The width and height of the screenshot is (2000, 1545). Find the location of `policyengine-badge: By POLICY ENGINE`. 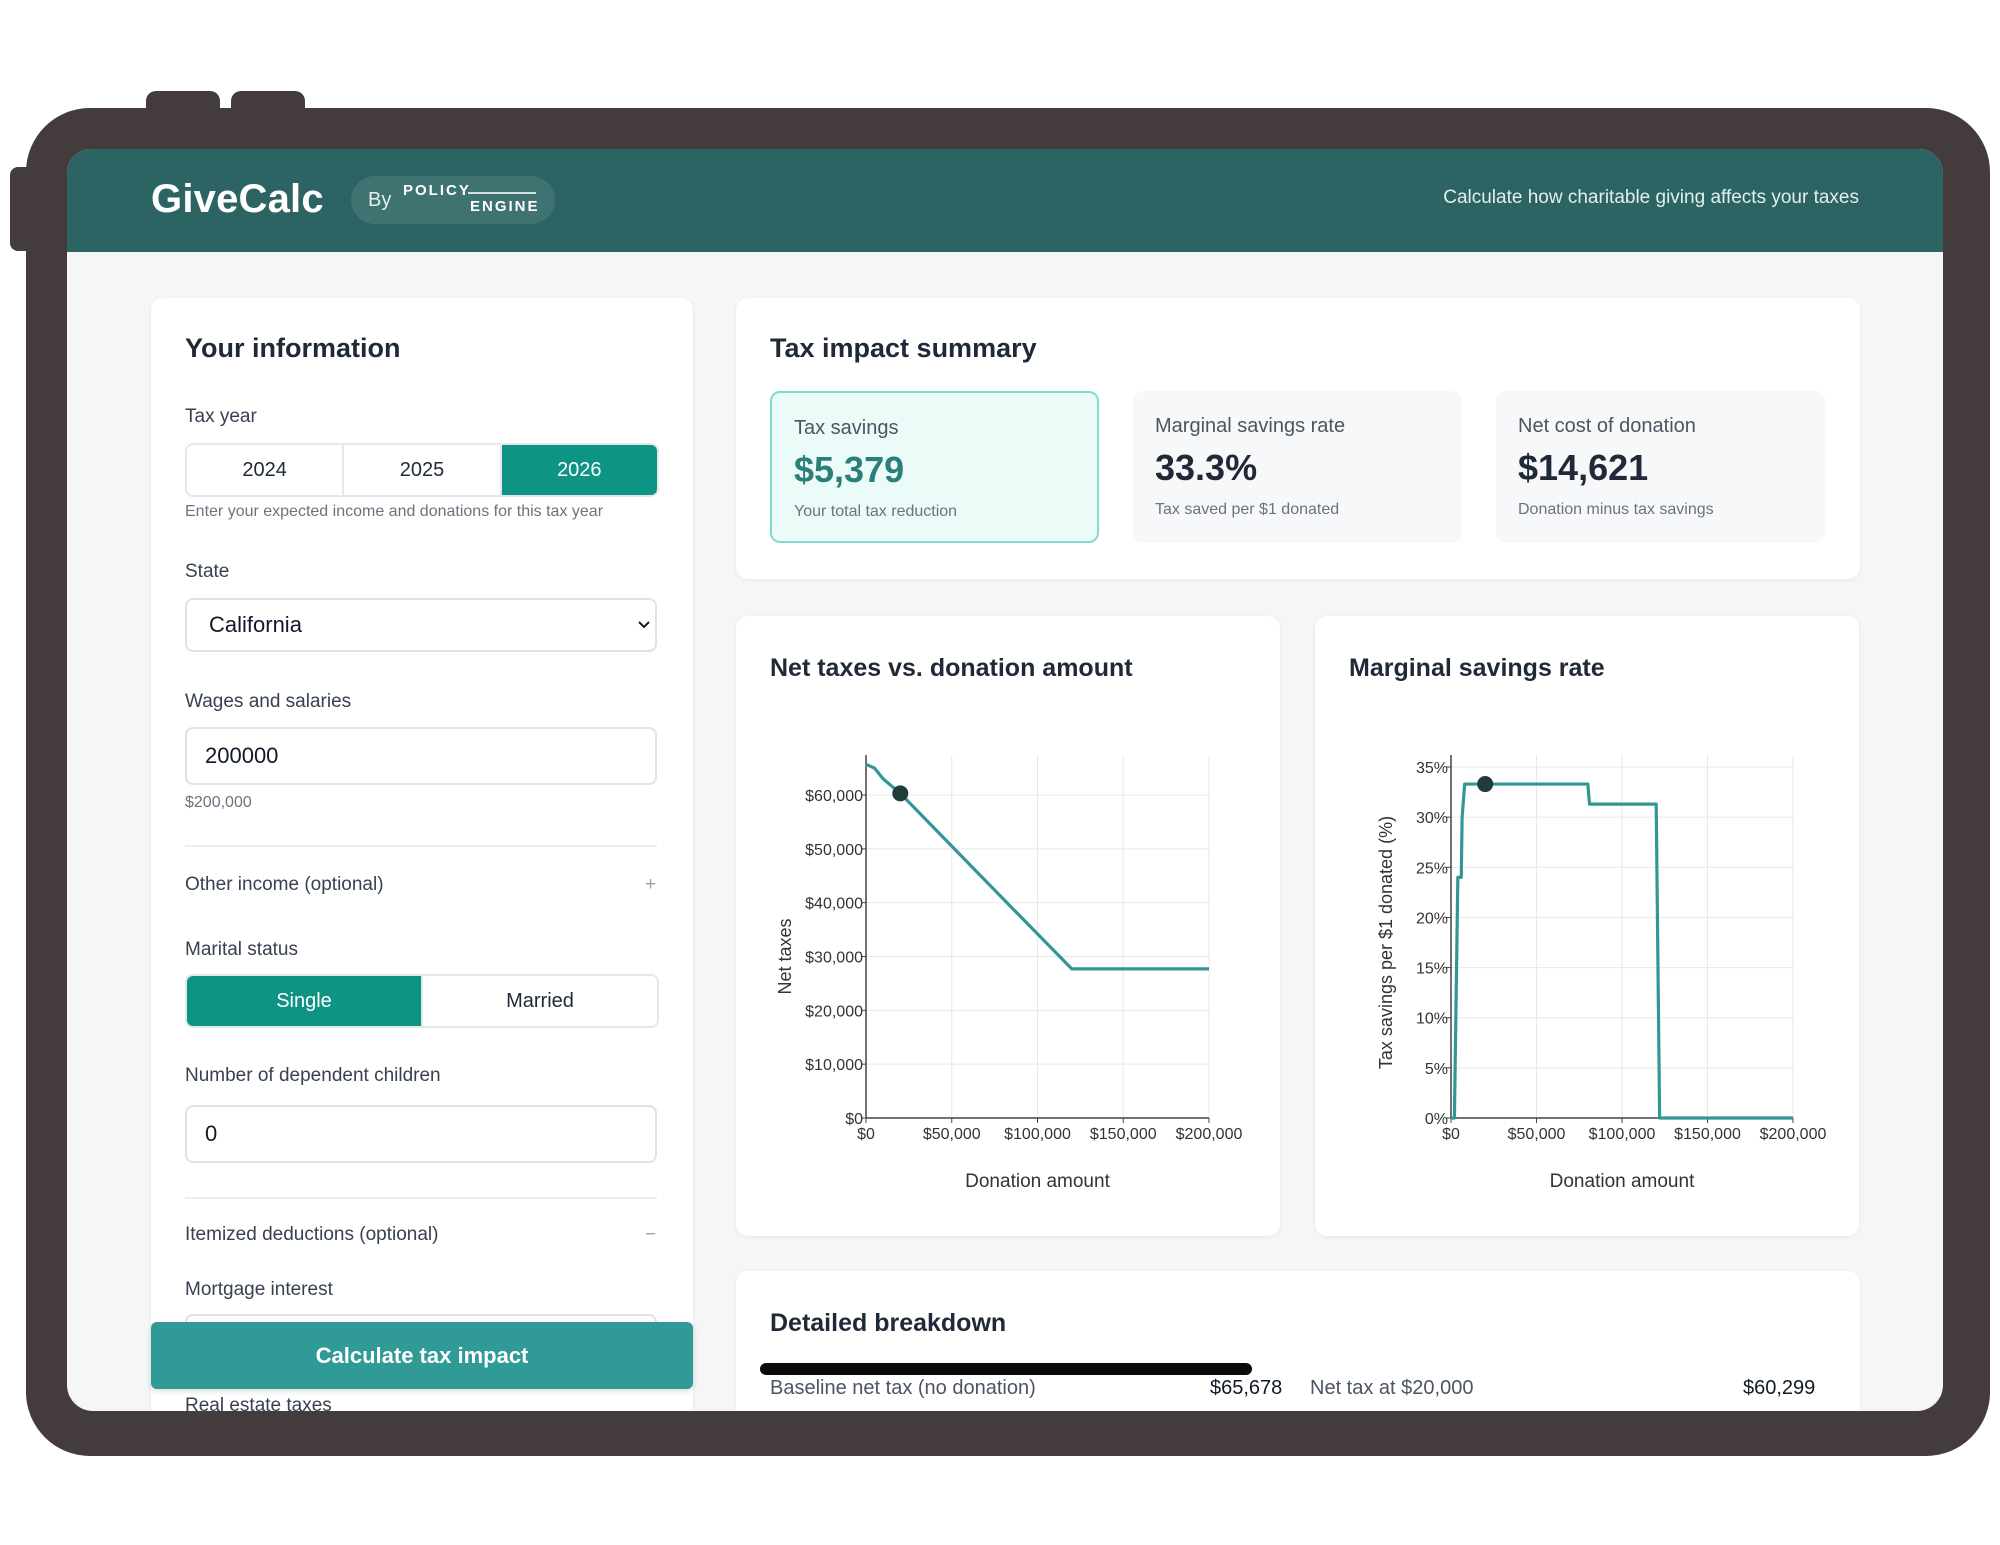

policyengine-badge: By POLICY ENGINE is located at coordinates (453, 200).